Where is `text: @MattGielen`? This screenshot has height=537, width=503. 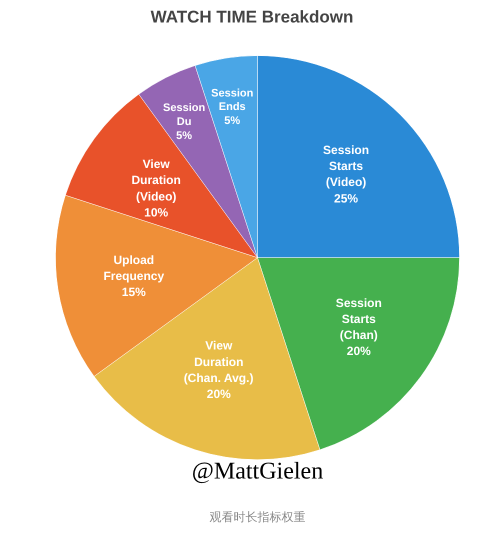 text: @MattGielen is located at coordinates (258, 471).